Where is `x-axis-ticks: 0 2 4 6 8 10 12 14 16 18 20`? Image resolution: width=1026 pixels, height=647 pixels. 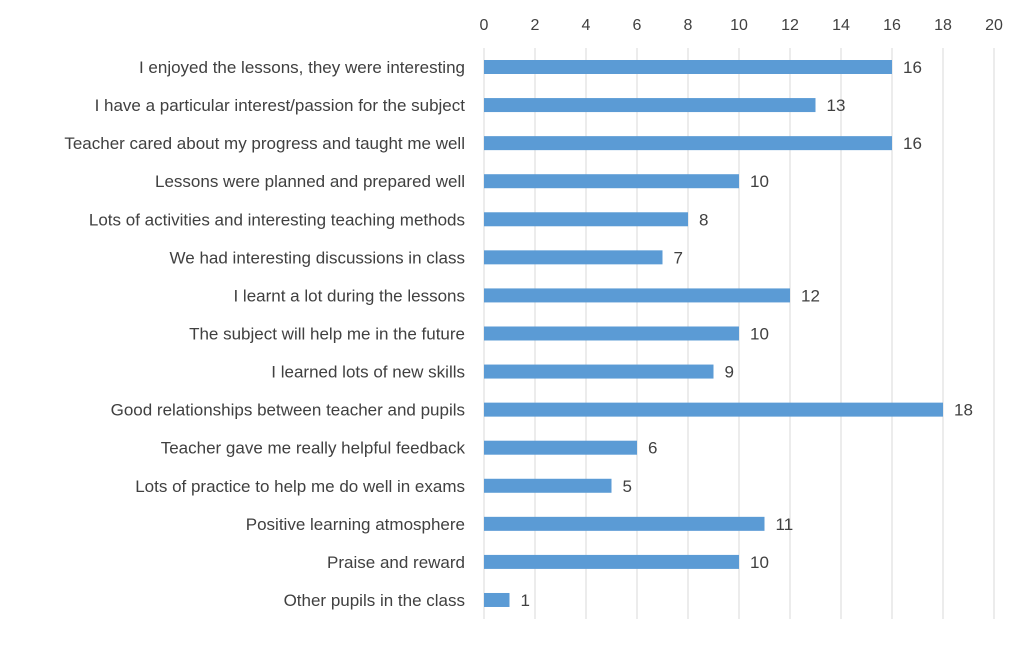 x-axis-ticks: 0 2 4 6 8 10 12 14 16 18 20 is located at coordinates (741, 25).